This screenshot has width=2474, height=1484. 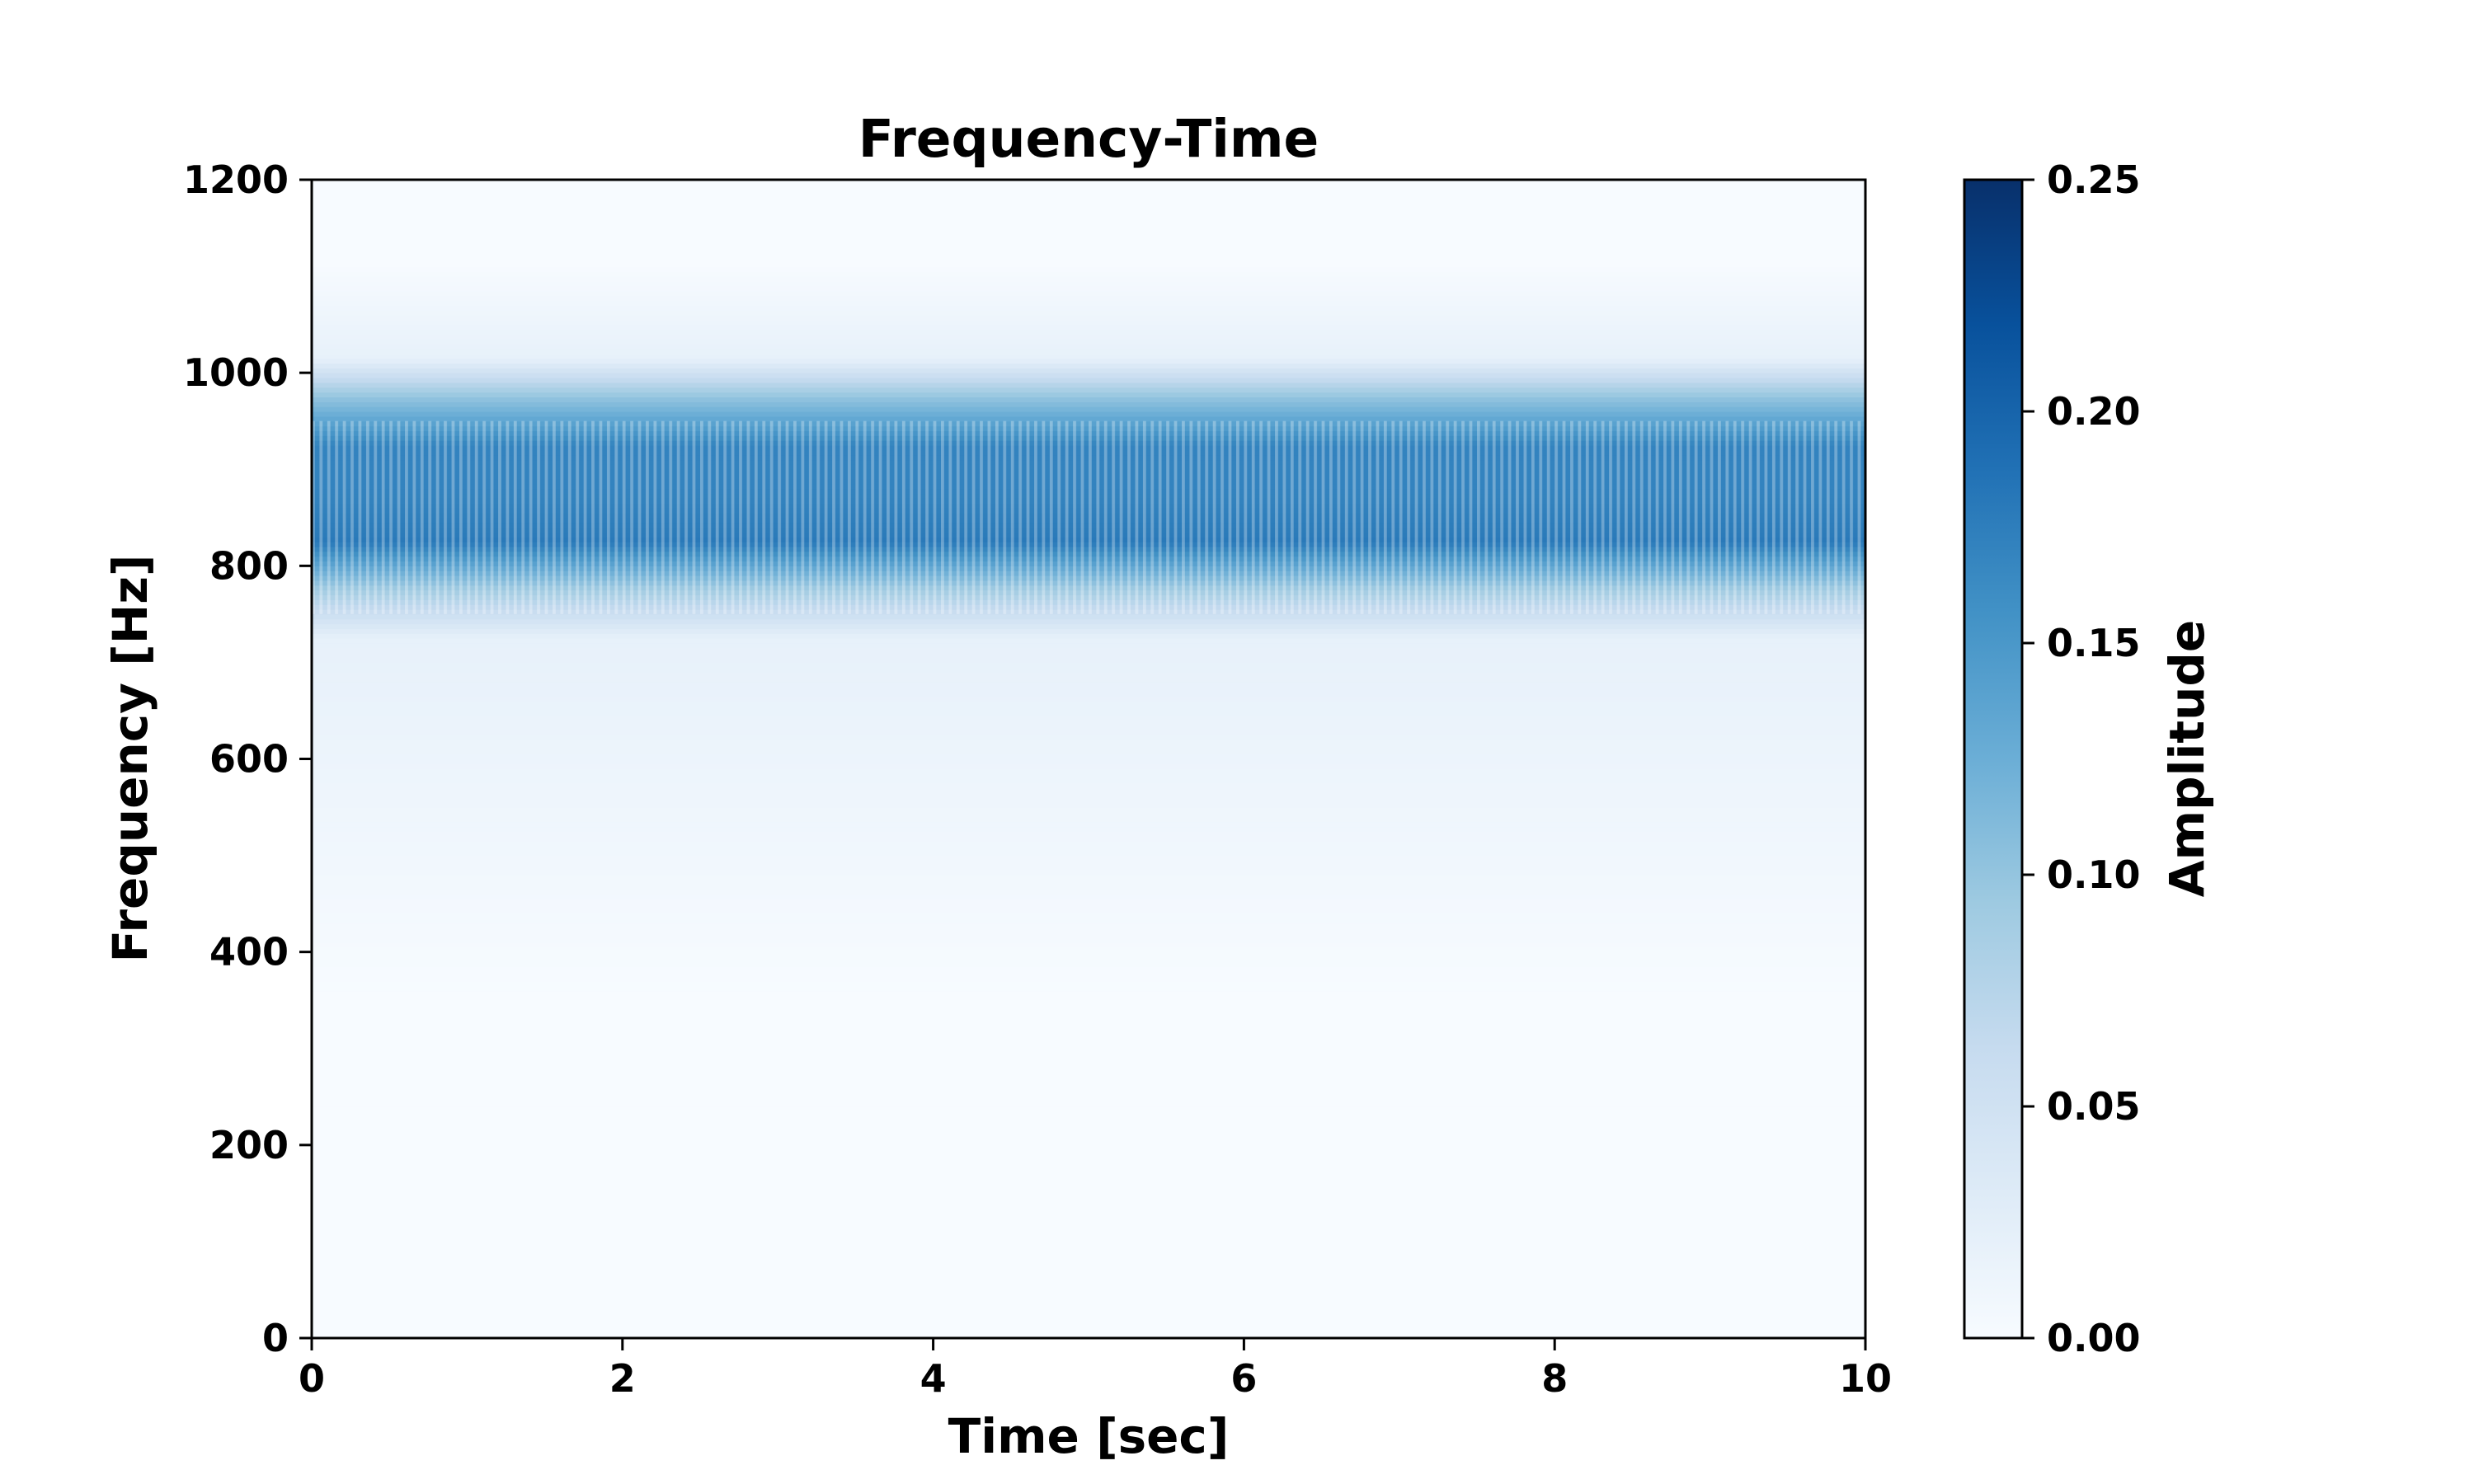 What do you see at coordinates (2094, 411) in the screenshot?
I see `colorbar-tick-label: 0.20` at bounding box center [2094, 411].